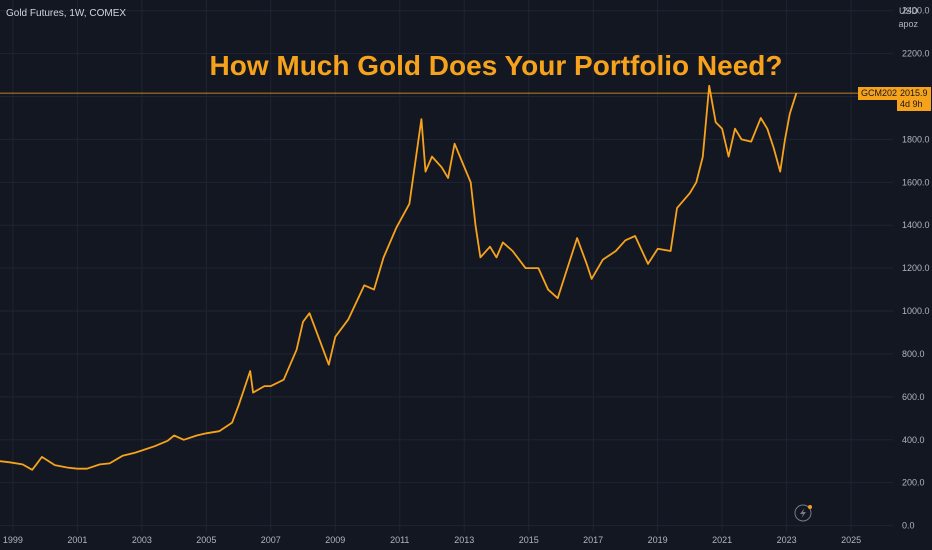  Describe the element at coordinates (593, 540) in the screenshot. I see `x-tick-label: 2017` at that location.